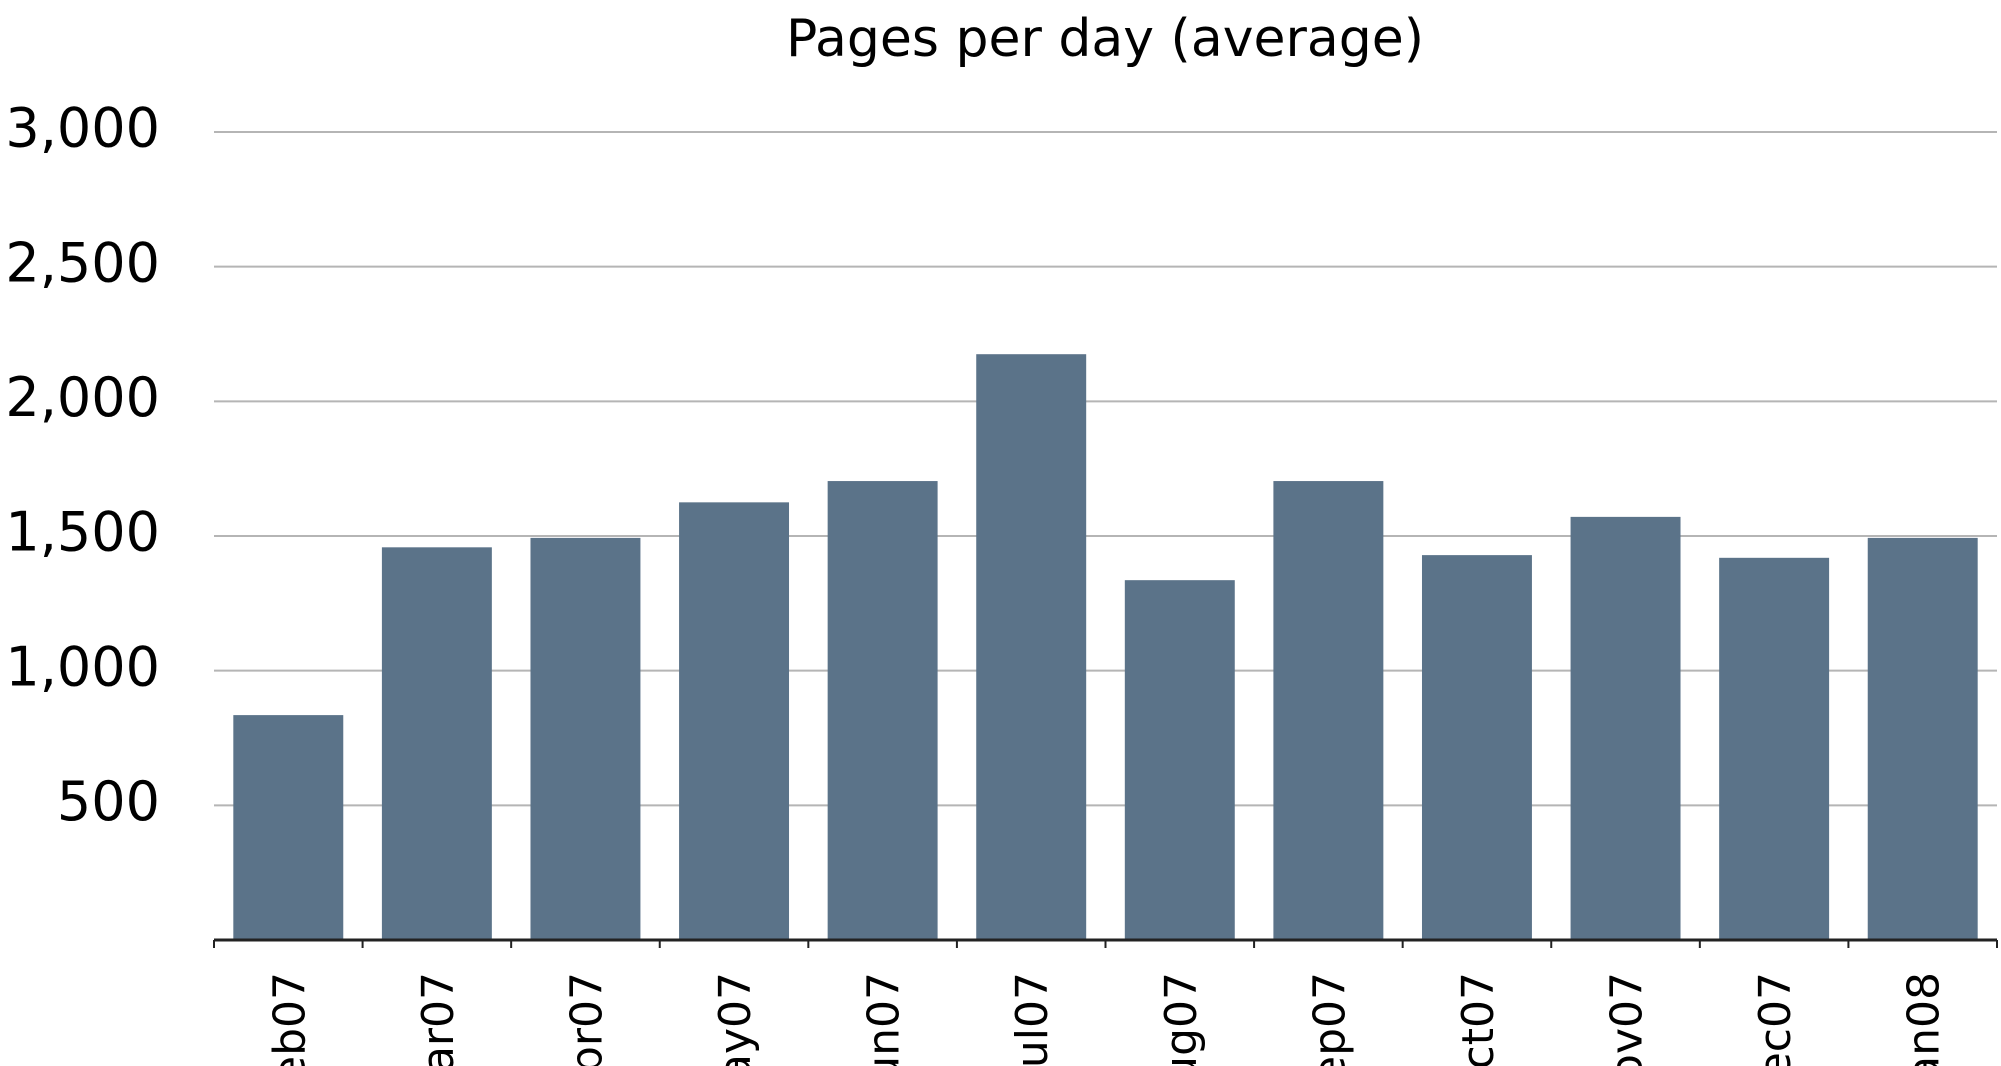 Image resolution: width=2001 pixels, height=1066 pixels. I want to click on y-tick-label: 1,000, so click(82, 666).